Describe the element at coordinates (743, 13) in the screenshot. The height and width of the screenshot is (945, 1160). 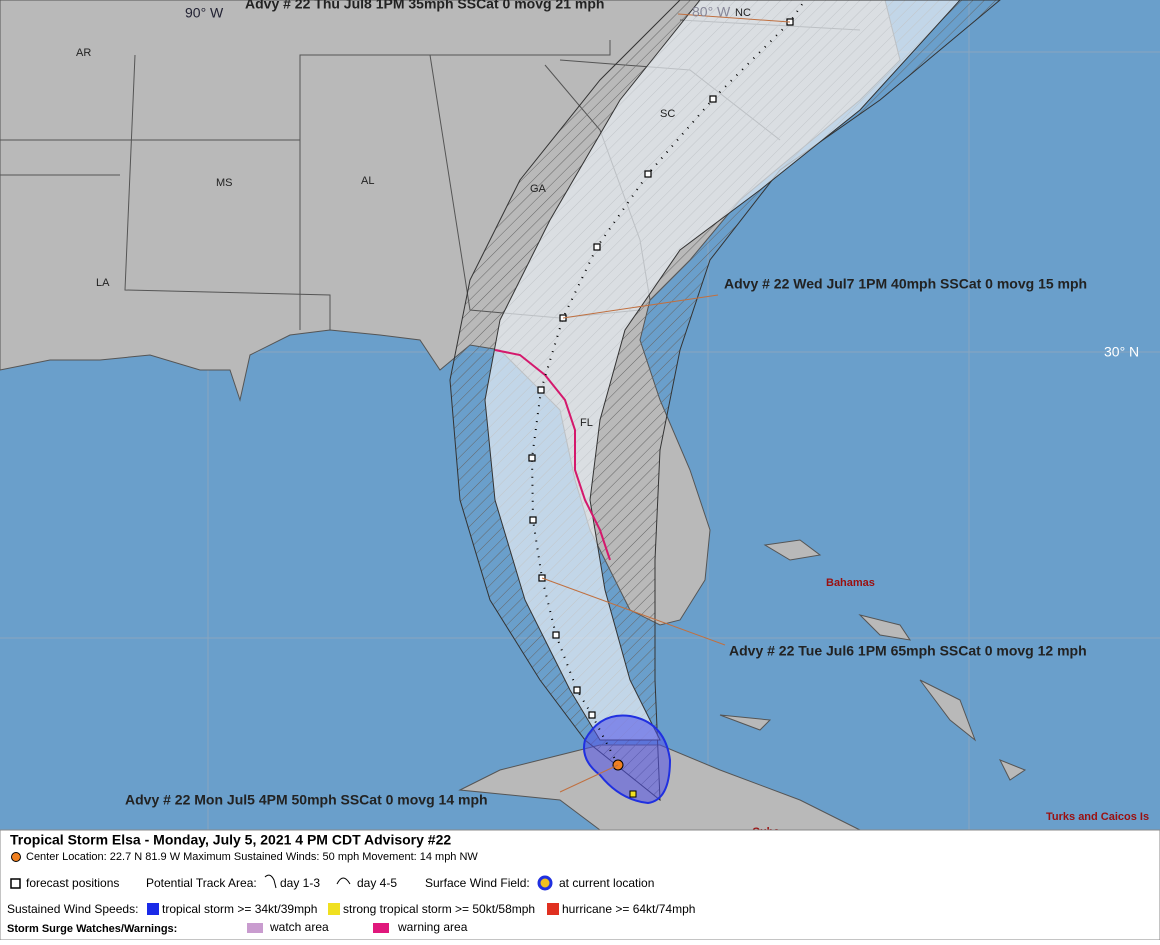
I see `state-label: NC` at that location.